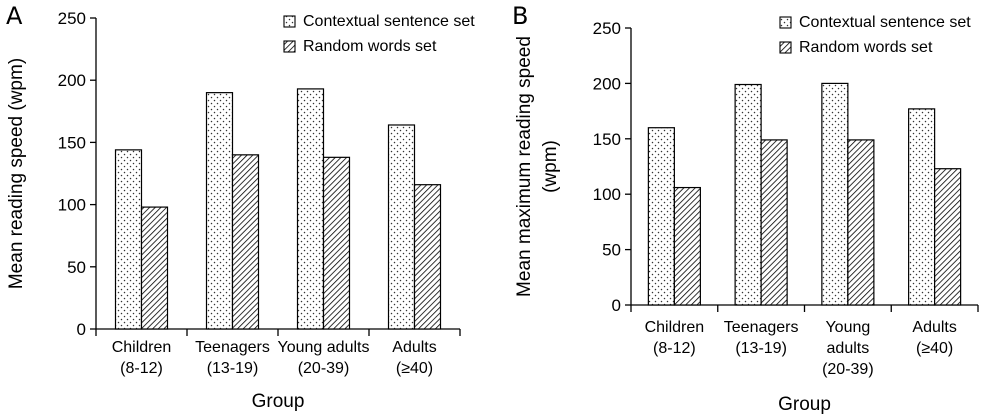  Describe the element at coordinates (16, 173) in the screenshot. I see `y-axis-title: Mean reading speed (wpm)` at that location.